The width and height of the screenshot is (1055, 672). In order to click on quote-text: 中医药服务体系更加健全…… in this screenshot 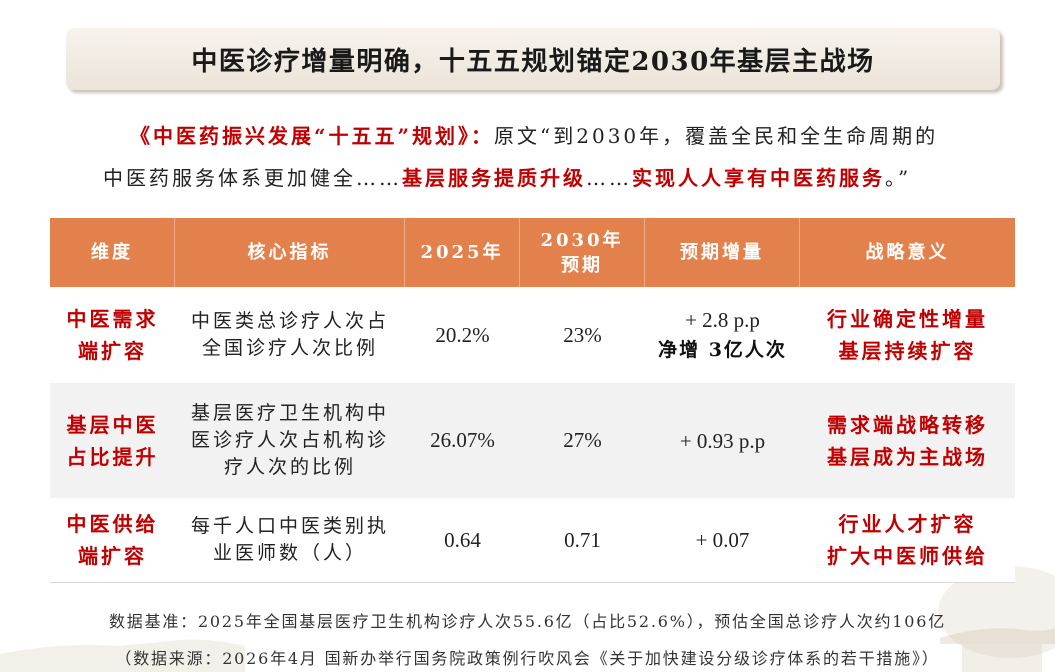, I will do `click(252, 178)`.